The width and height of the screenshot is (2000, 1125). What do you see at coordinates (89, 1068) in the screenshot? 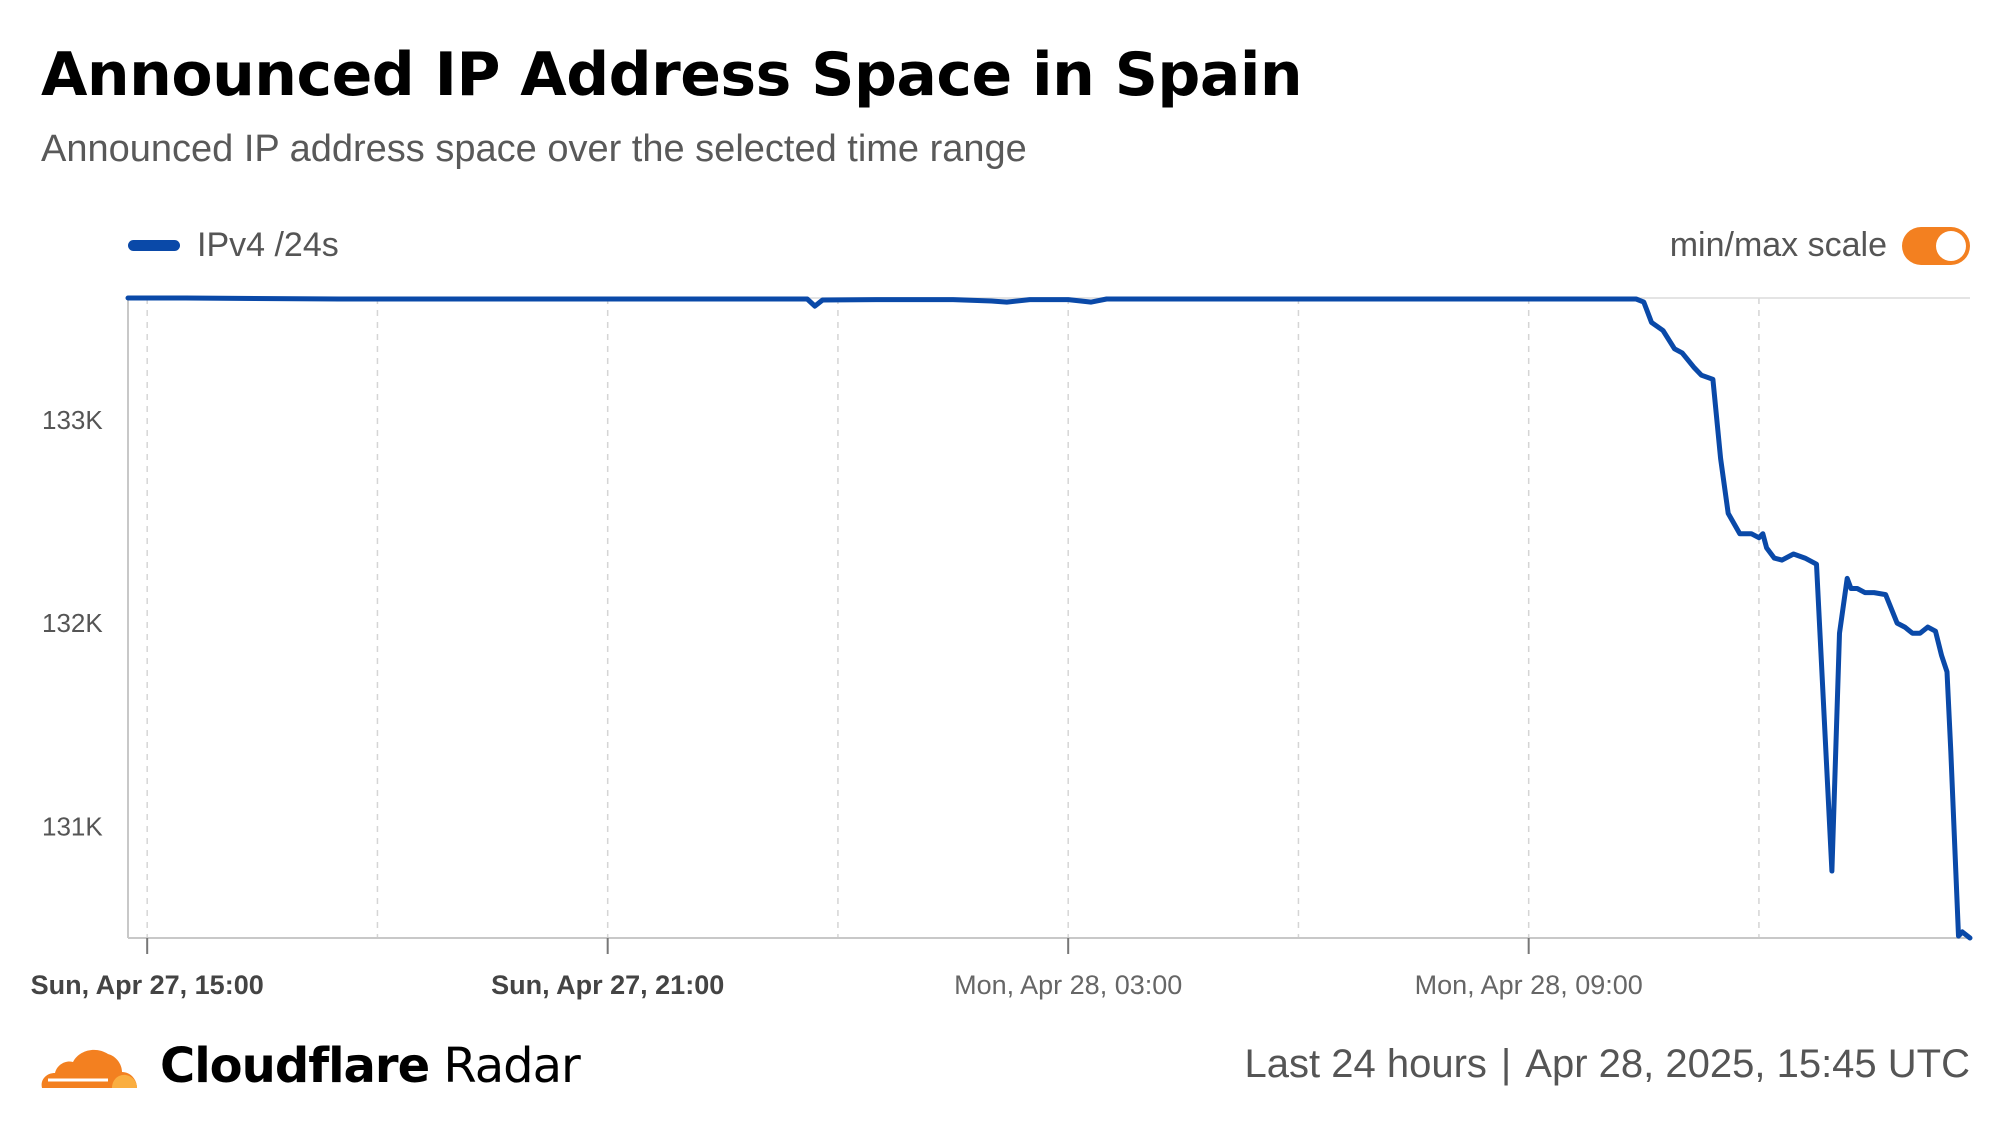
I see `cloudflare-cloud-icon` at bounding box center [89, 1068].